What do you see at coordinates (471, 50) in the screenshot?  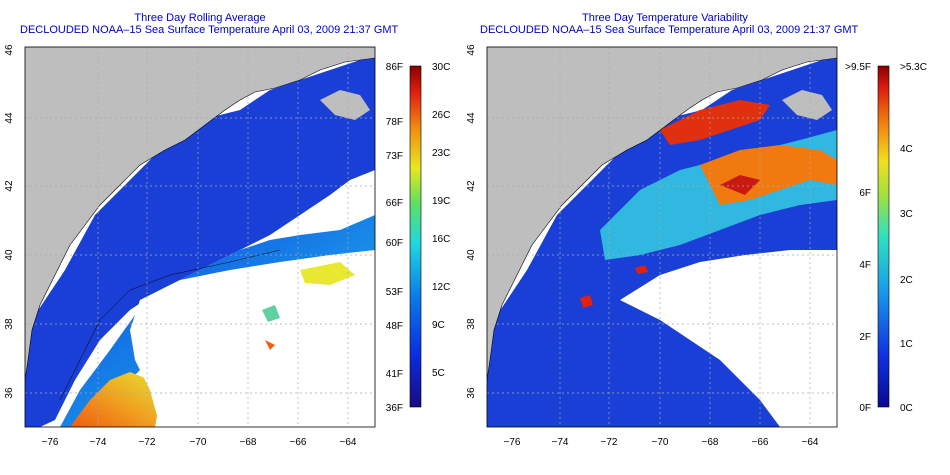 I see `right-lat-tick: 46` at bounding box center [471, 50].